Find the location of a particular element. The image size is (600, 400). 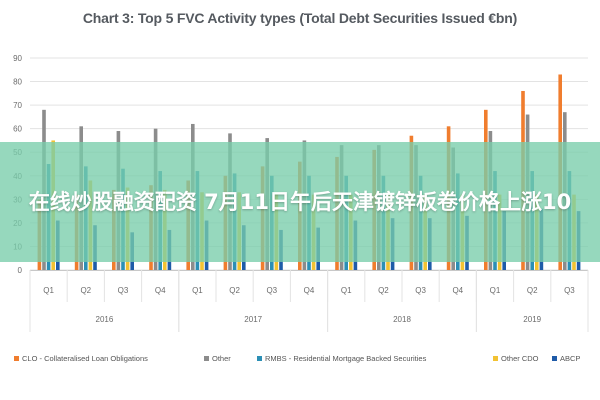

year-label: 2019 is located at coordinates (532, 319).